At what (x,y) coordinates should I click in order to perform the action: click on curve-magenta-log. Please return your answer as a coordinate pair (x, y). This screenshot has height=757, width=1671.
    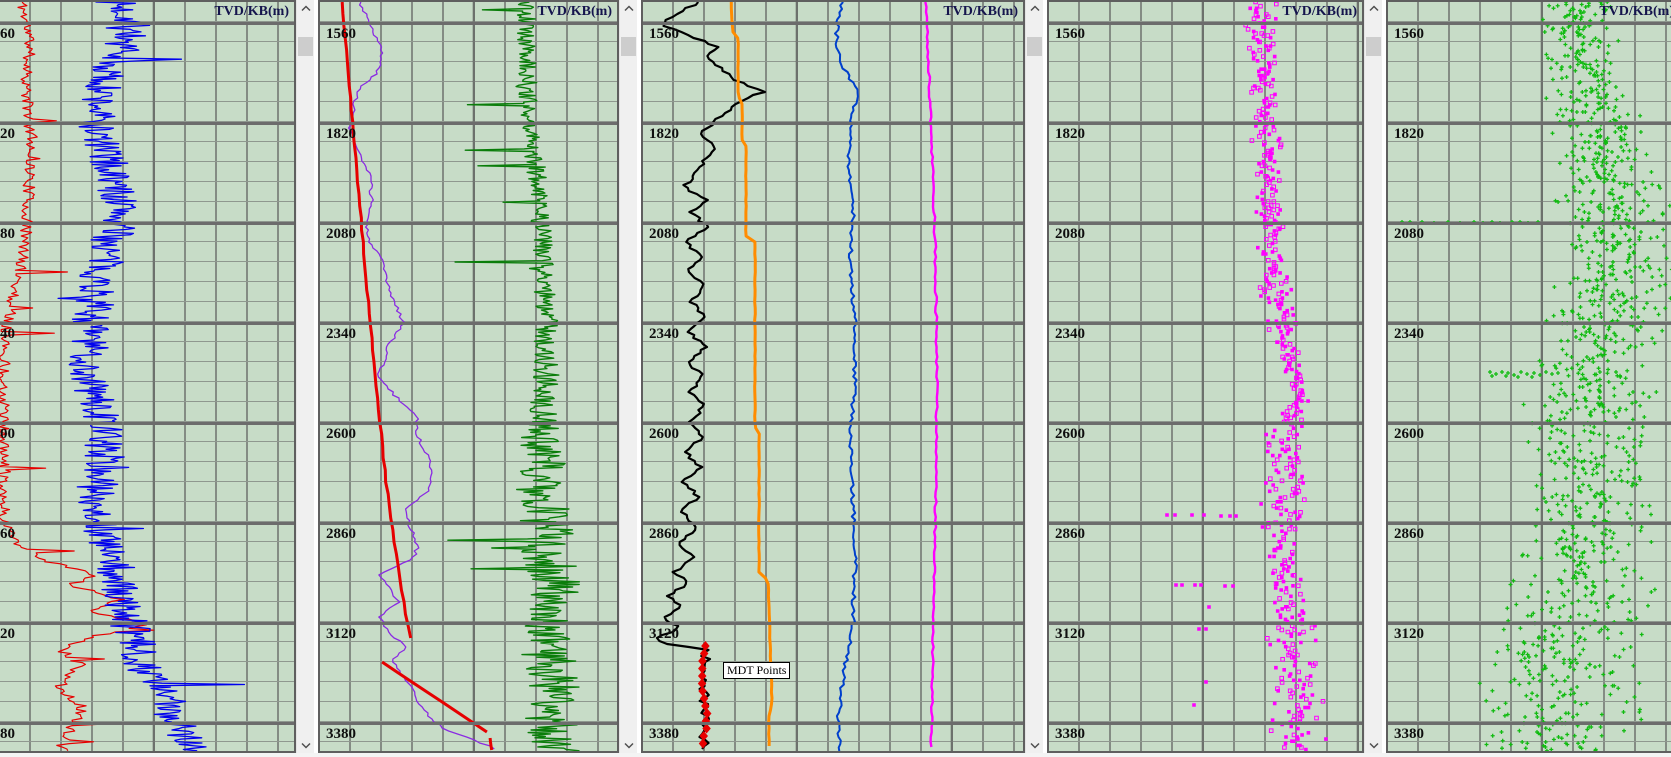
    Looking at the image, I should click on (931, 375).